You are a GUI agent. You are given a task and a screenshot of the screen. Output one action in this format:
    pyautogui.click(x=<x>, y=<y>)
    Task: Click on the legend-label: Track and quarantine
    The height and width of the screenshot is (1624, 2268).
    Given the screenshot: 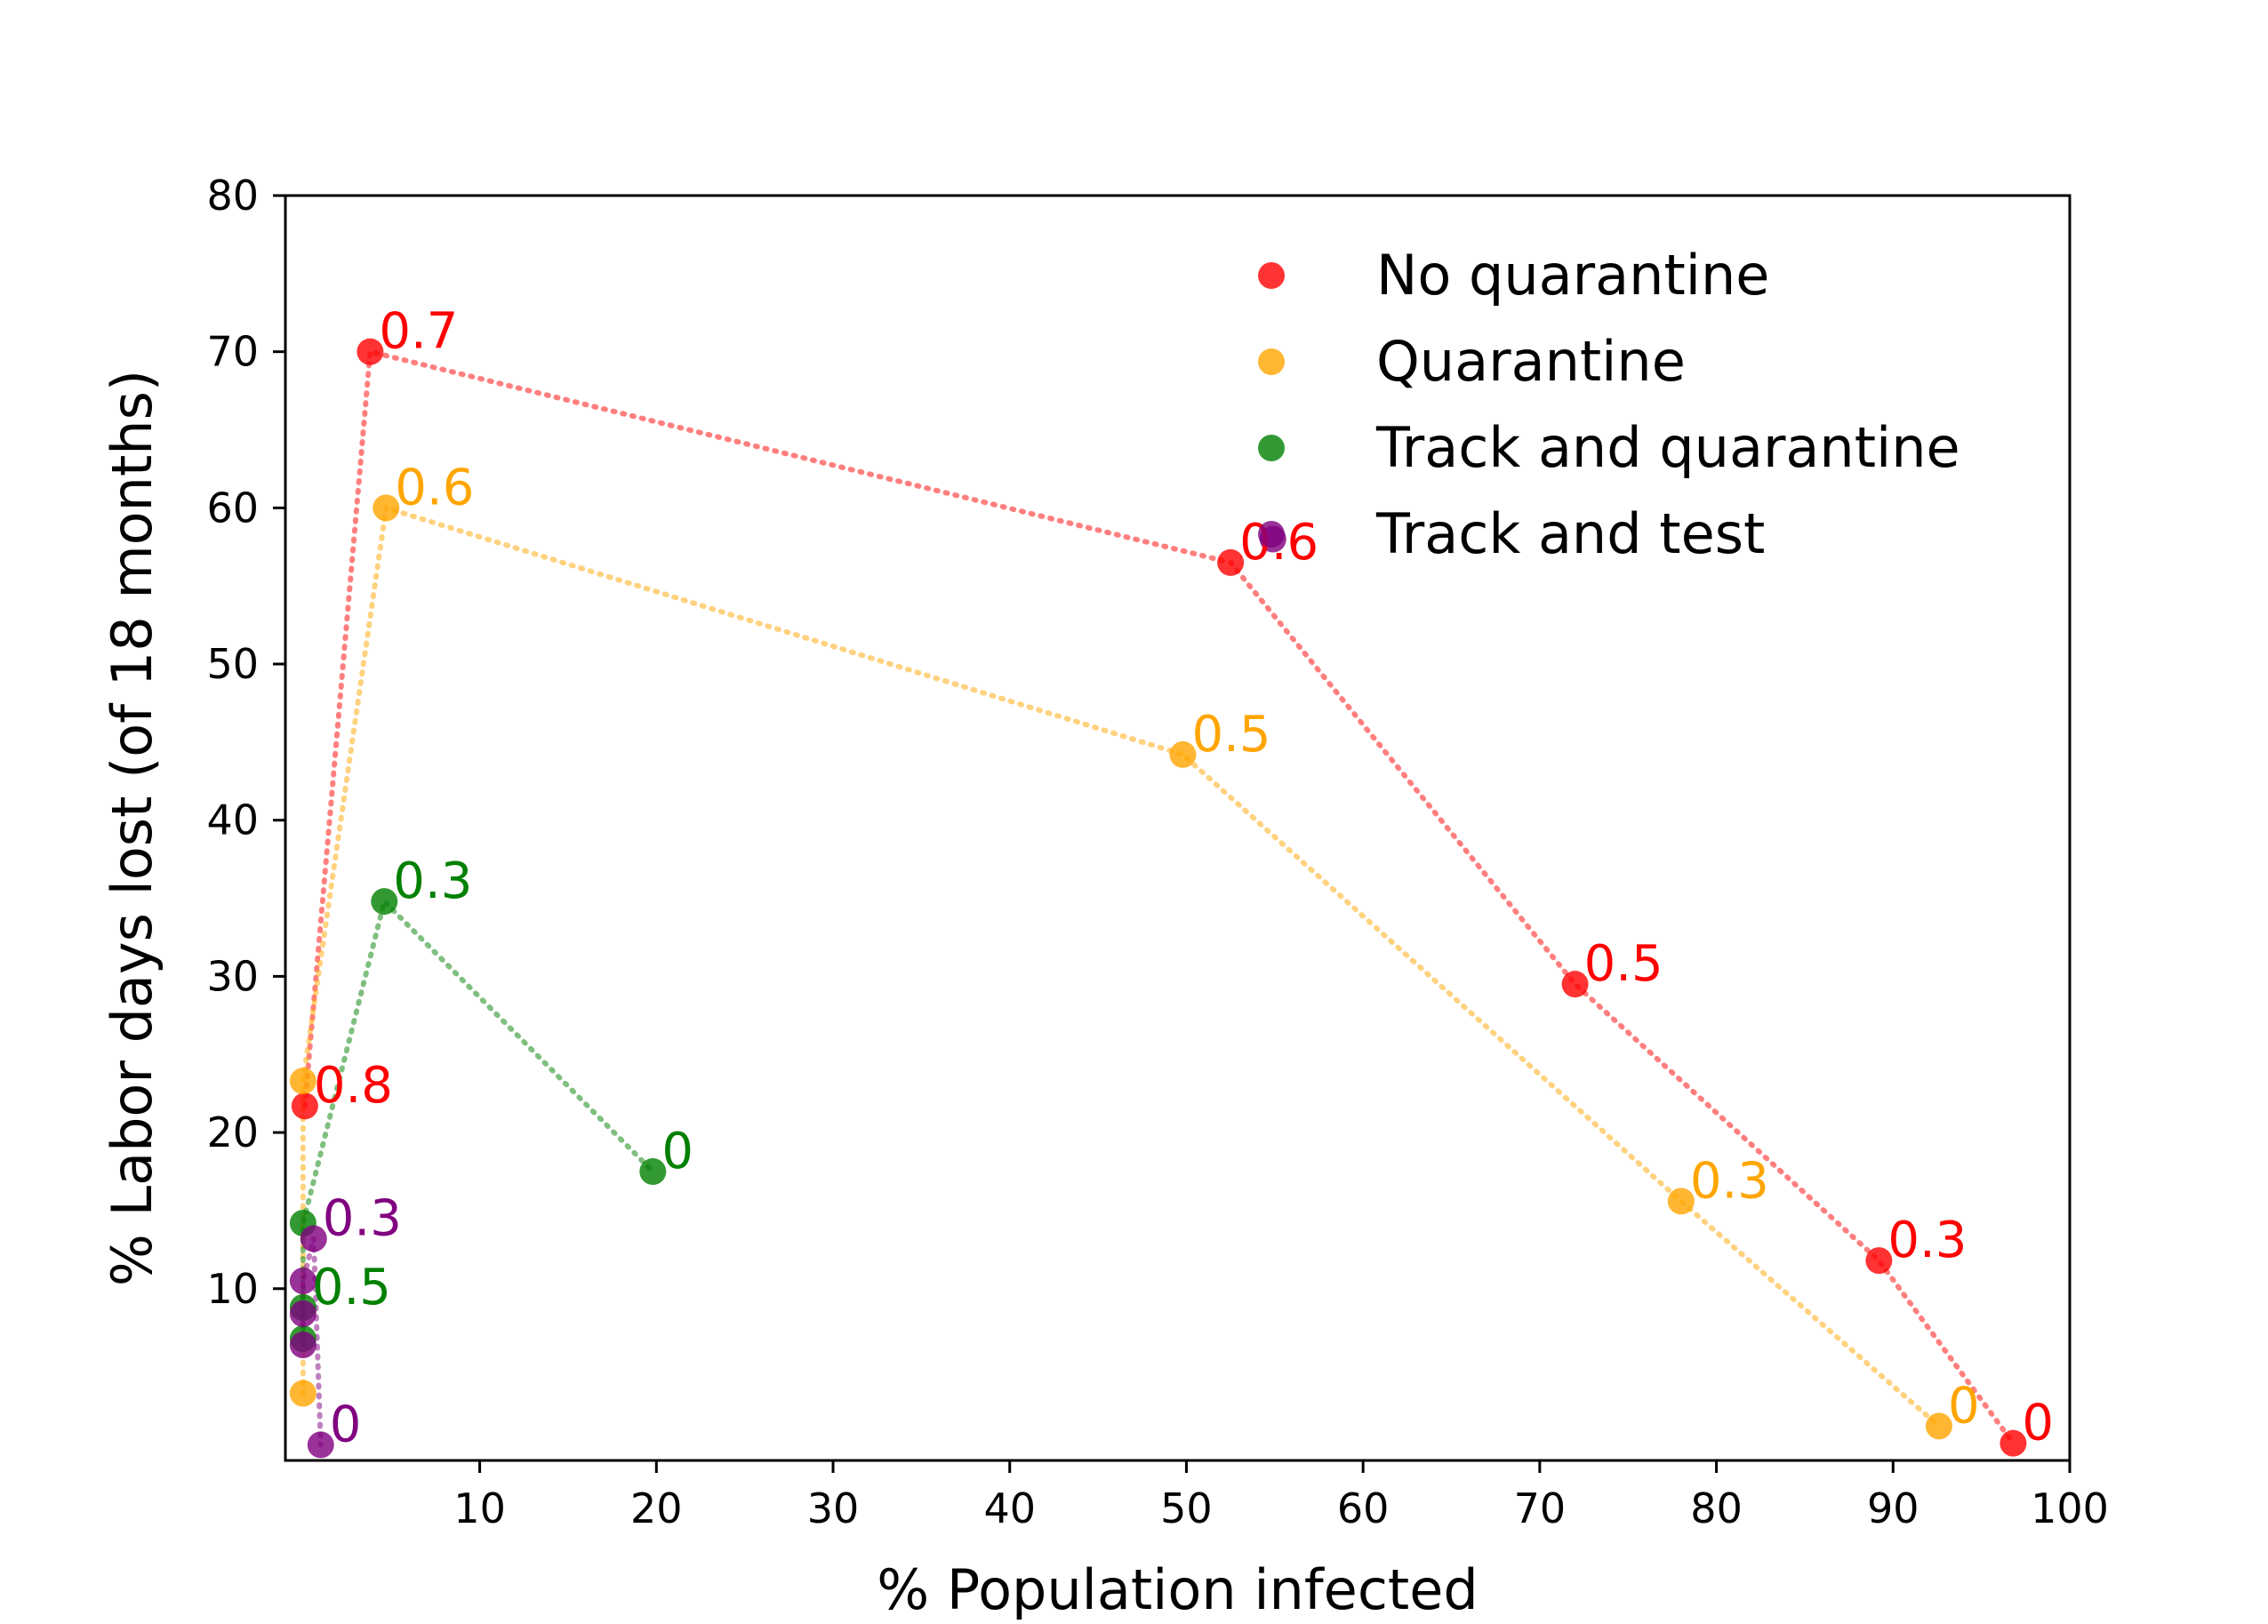 What is the action you would take?
    pyautogui.click(x=1667, y=447)
    